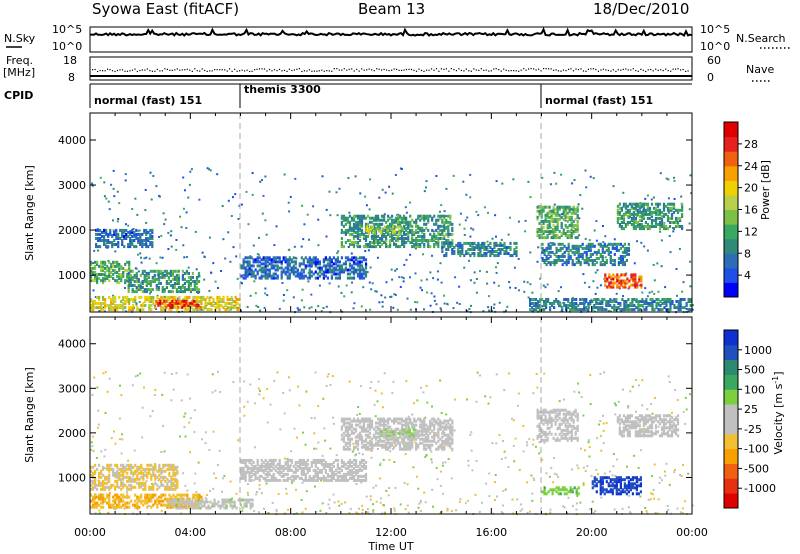 This screenshot has width=800, height=554. What do you see at coordinates (714, 60) in the screenshot?
I see `nave-tick-top: 60` at bounding box center [714, 60].